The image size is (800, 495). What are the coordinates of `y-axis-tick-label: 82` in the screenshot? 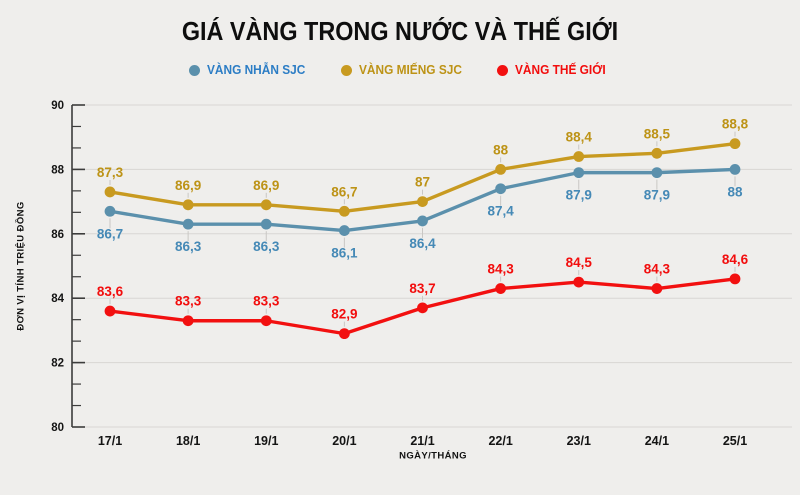 It's located at (57, 364).